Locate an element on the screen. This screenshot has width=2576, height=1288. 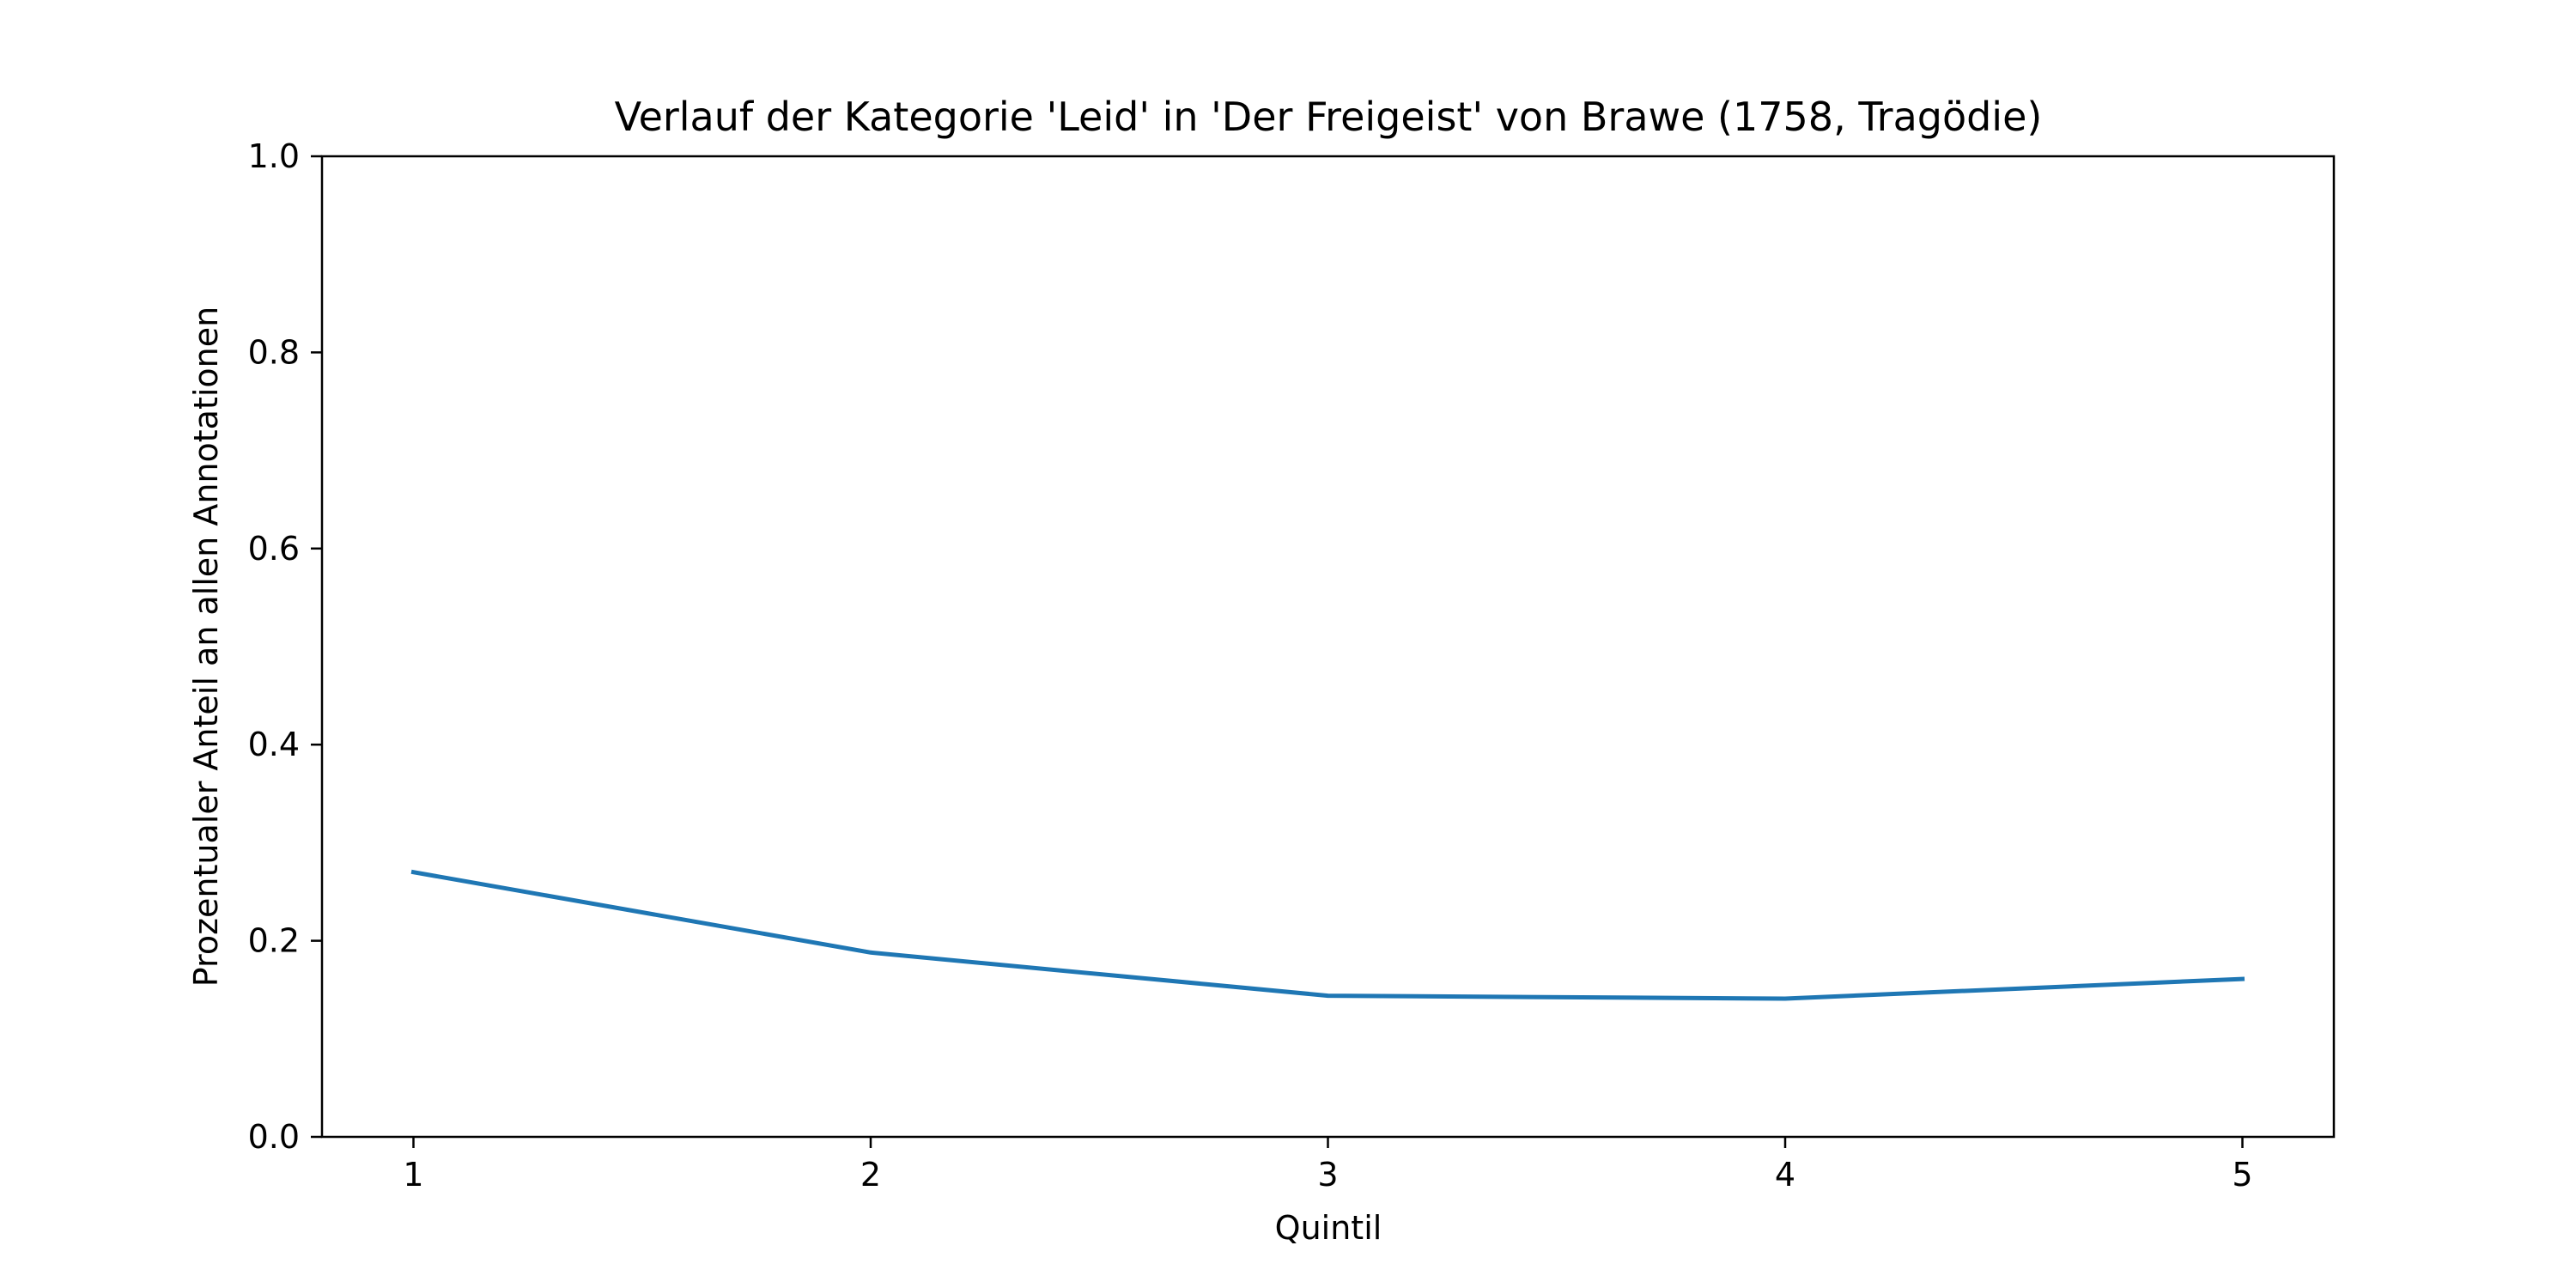
series-line is located at coordinates (1327, 935).